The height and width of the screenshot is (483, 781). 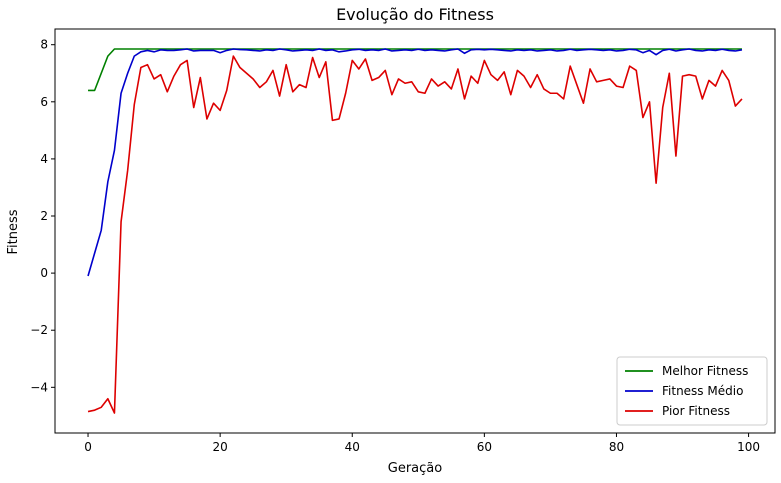 I want to click on legend-label: Pior Fitness, so click(x=696, y=411).